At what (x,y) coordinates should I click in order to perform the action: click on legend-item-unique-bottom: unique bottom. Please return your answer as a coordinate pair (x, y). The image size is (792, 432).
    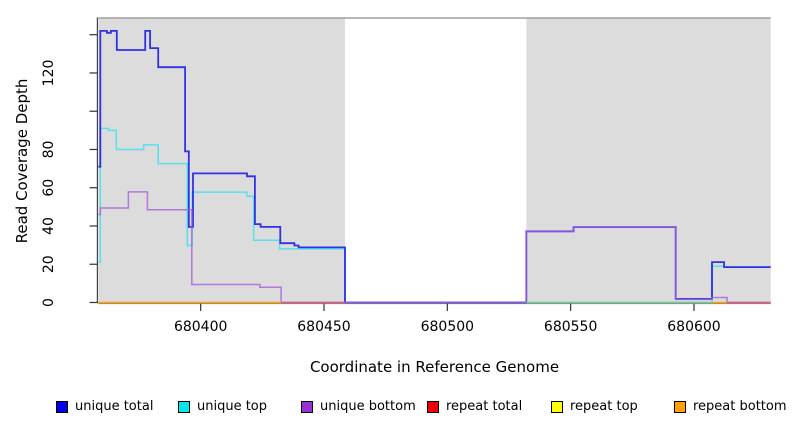
    Looking at the image, I should click on (358, 406).